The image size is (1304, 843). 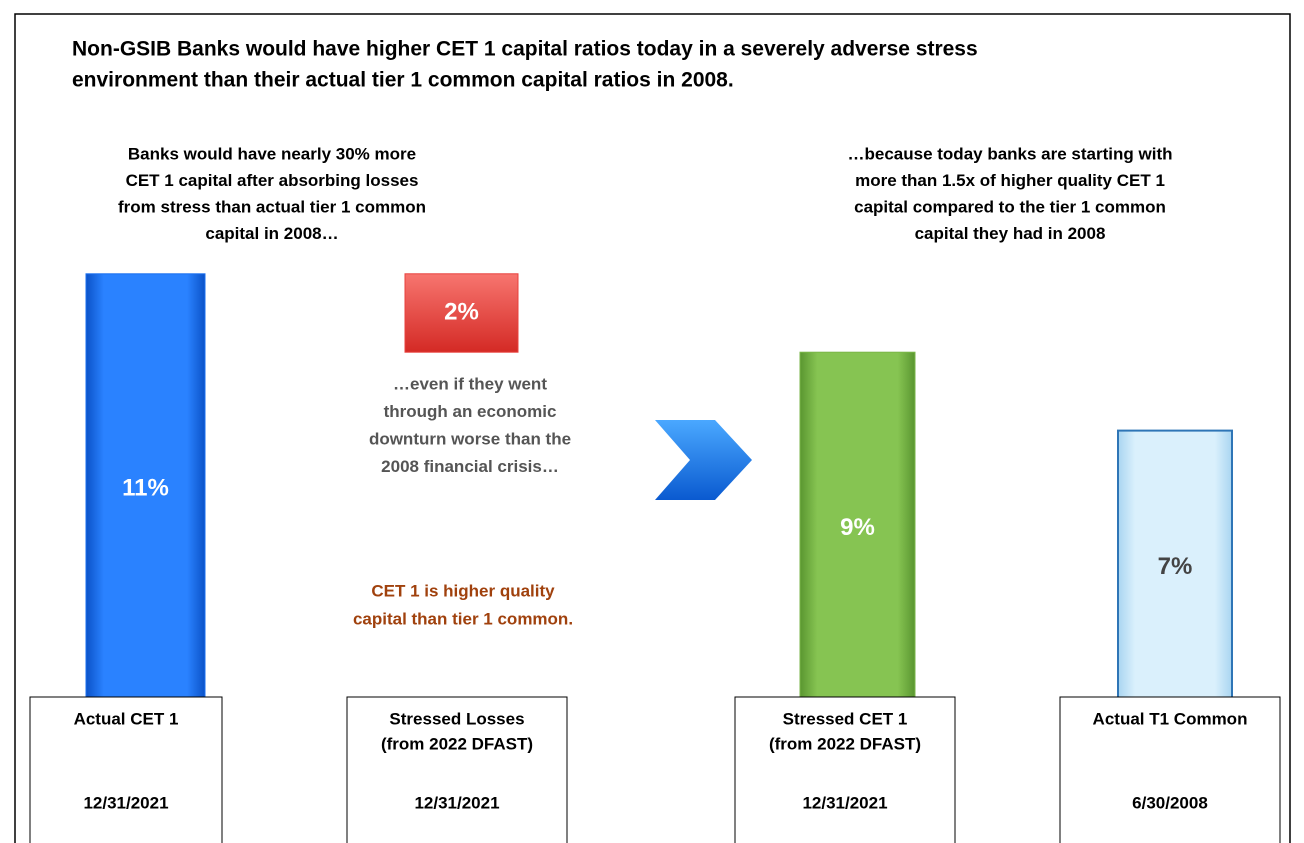 I want to click on category-date: 6/30/2008, so click(x=1170, y=802).